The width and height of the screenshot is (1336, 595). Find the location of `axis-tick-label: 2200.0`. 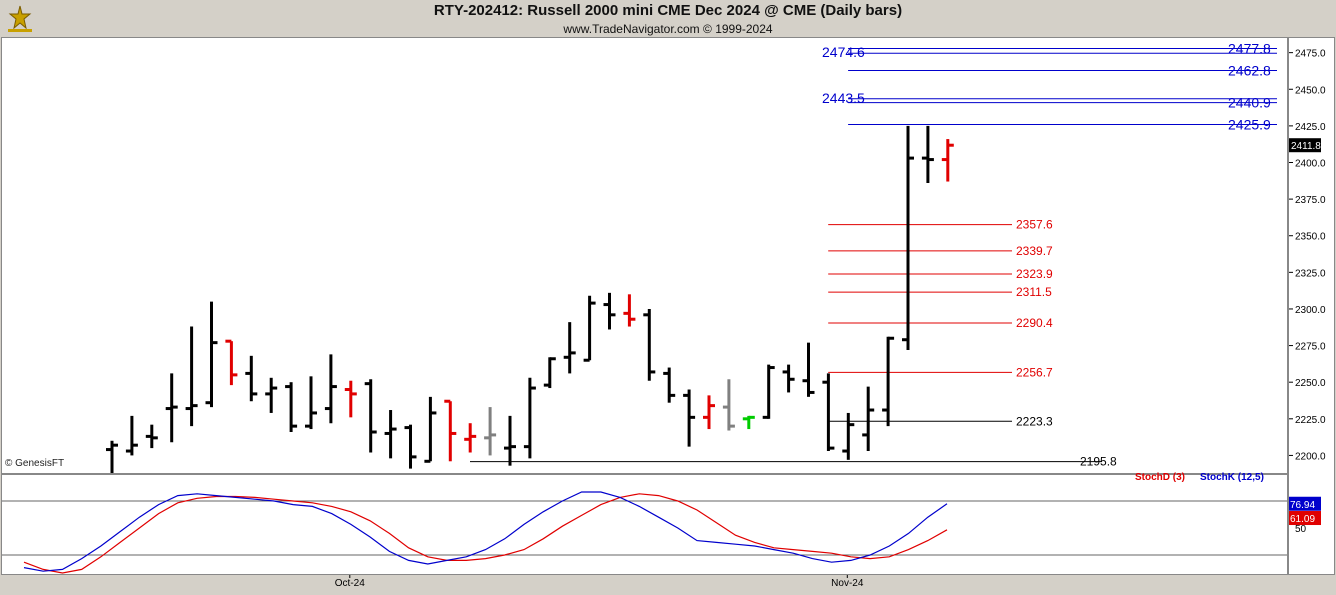

axis-tick-label: 2200.0 is located at coordinates (1310, 456).